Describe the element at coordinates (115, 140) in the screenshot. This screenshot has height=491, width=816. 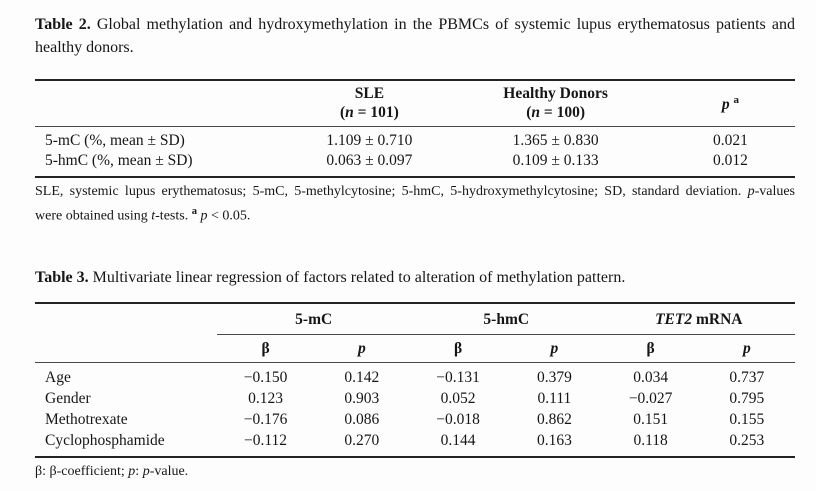
I see `table-cell: 5-mC (%, mean ± SD)` at that location.